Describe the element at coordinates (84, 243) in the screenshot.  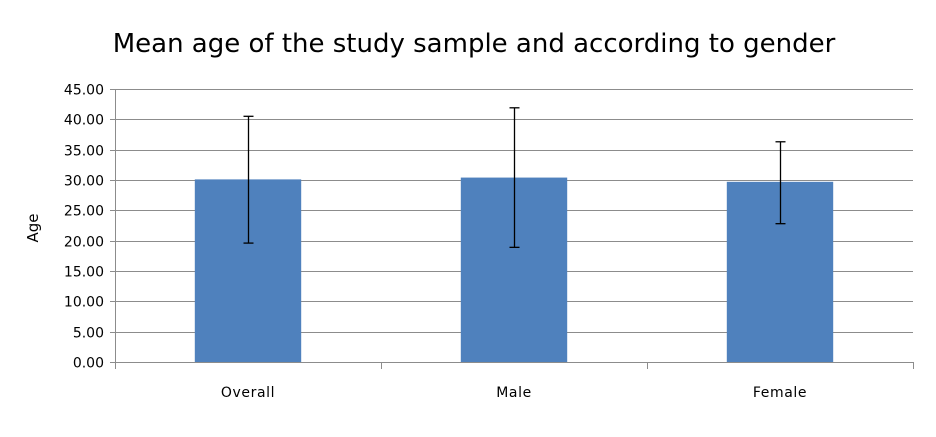
I see `y-tick-label: 20.00` at that location.